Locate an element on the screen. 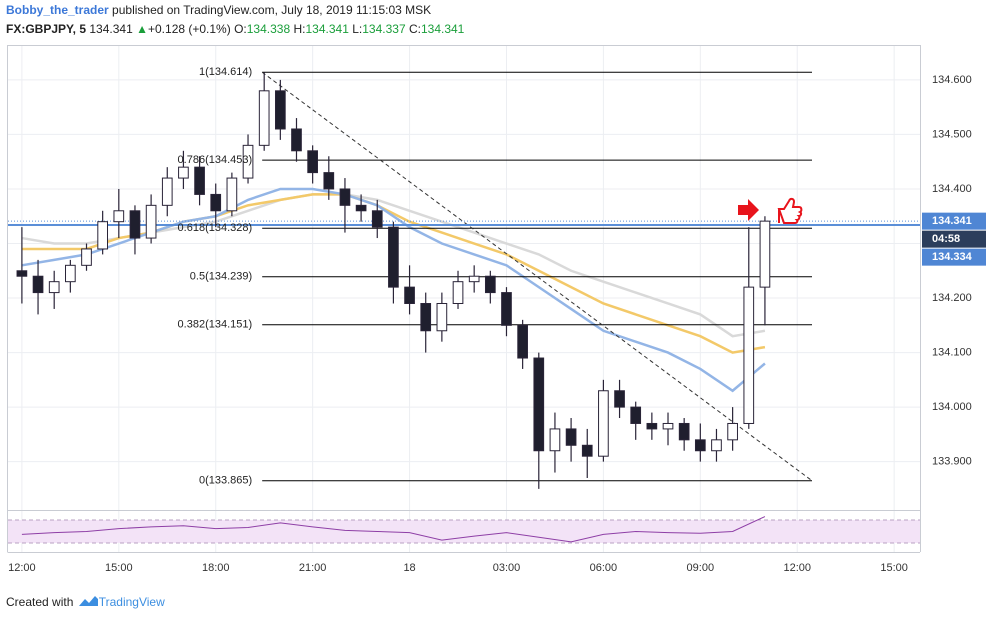  rsi-band is located at coordinates (464, 531).